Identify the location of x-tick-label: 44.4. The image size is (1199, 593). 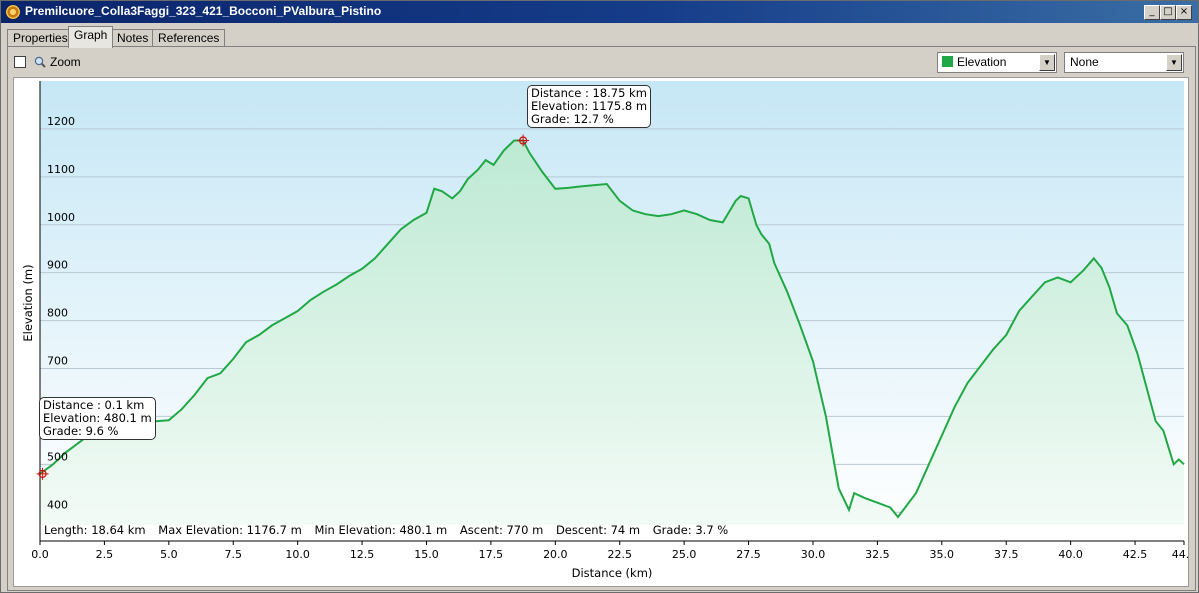
(1180, 554).